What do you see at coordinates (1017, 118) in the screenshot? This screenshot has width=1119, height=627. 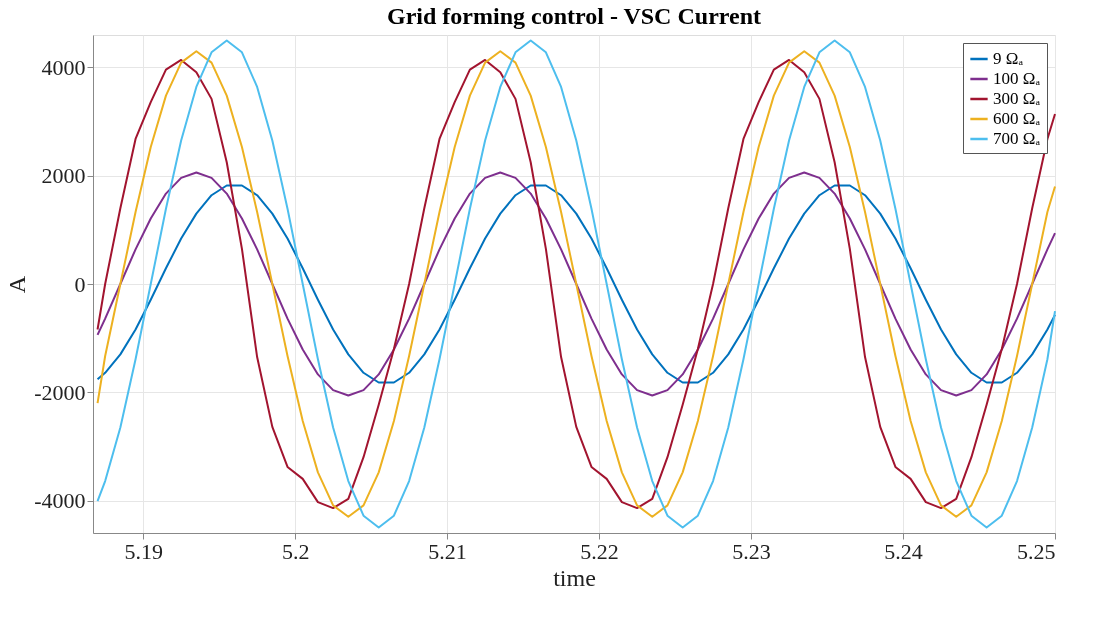 I see `legend-label: 600 Ωₐ` at bounding box center [1017, 118].